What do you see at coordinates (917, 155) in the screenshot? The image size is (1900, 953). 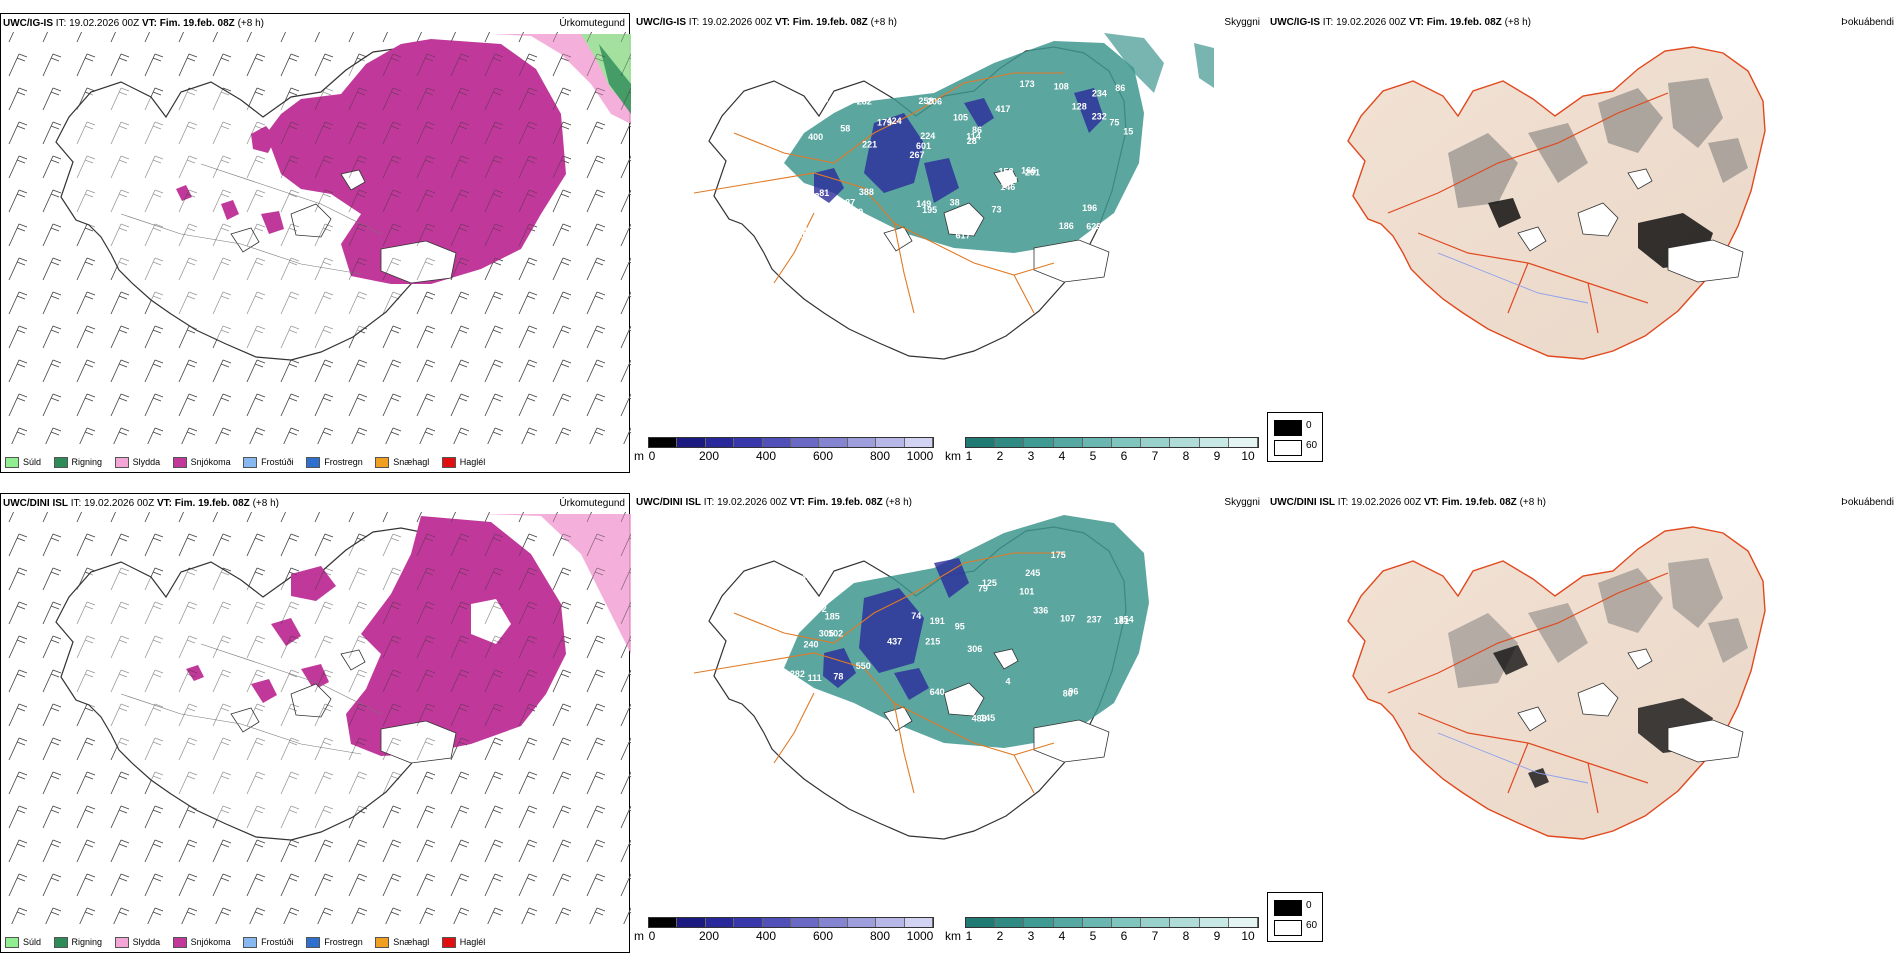 I see `visibility-value-label: 267` at bounding box center [917, 155].